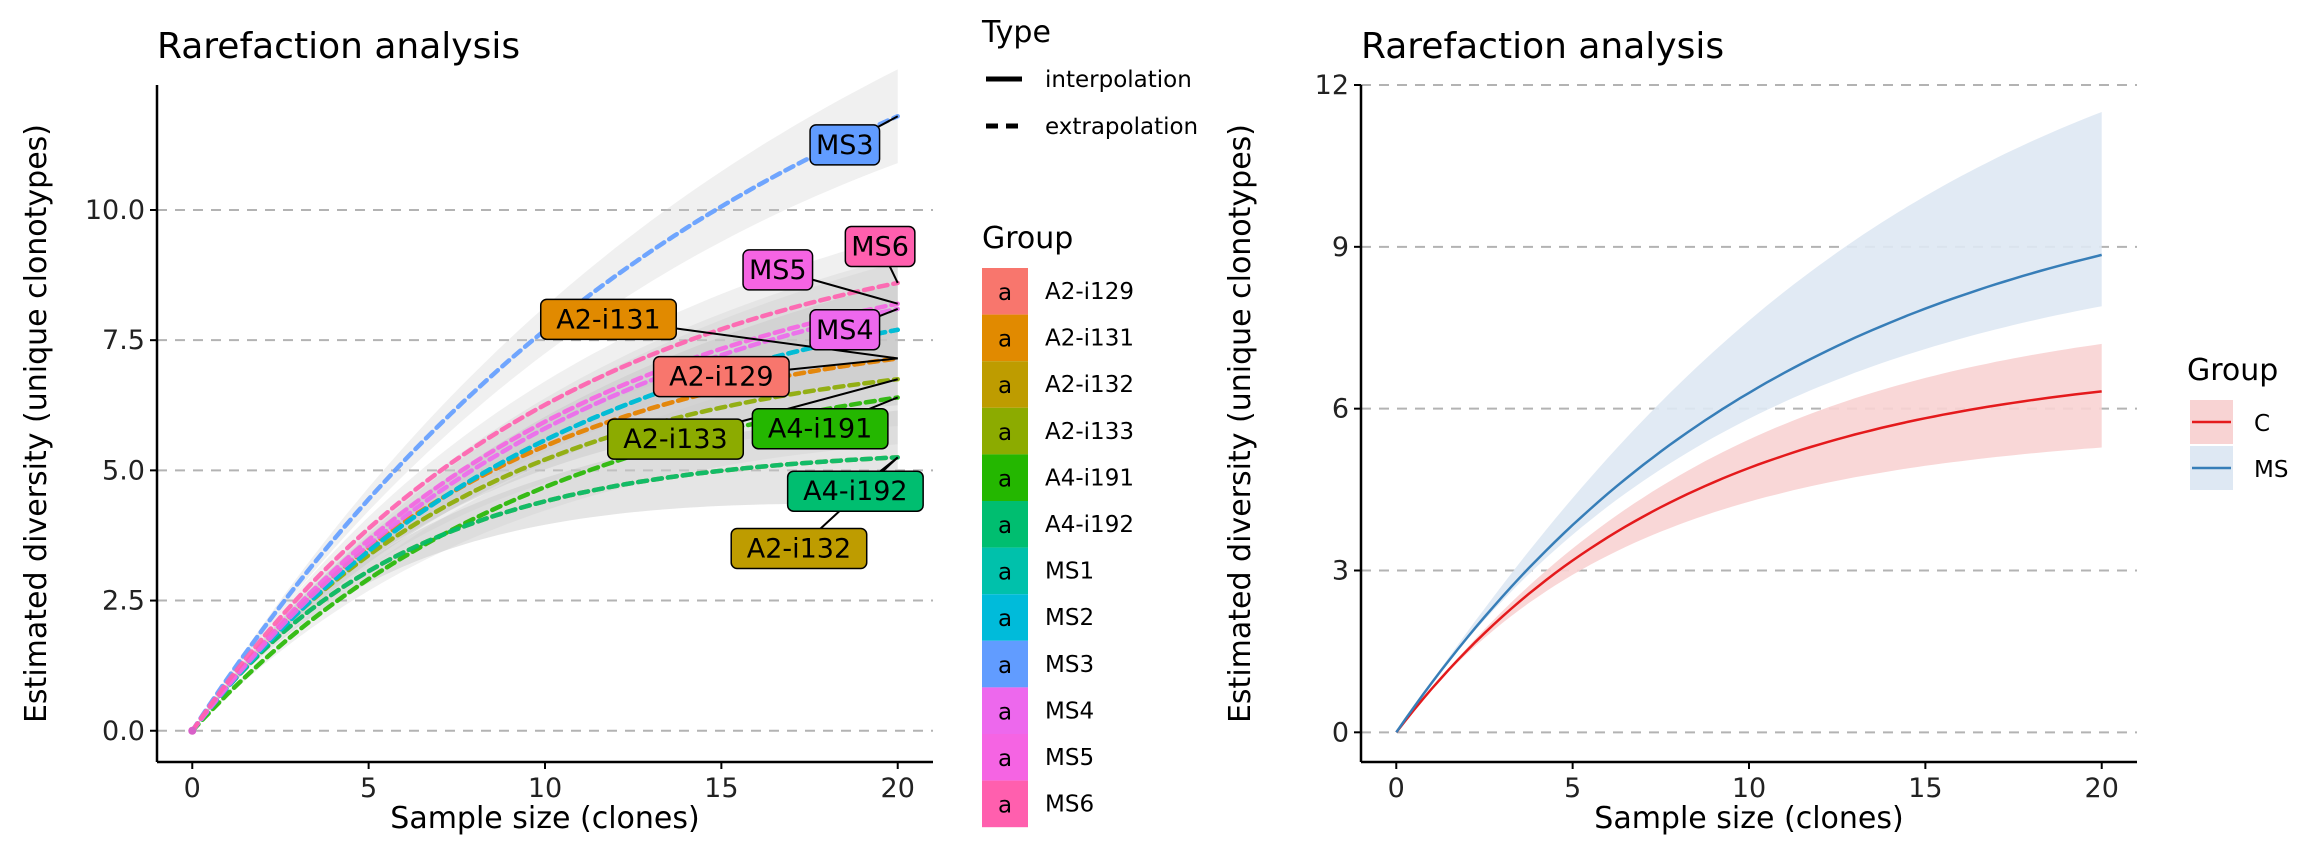  I want to click on label-box-a2-i131, so click(608, 319).